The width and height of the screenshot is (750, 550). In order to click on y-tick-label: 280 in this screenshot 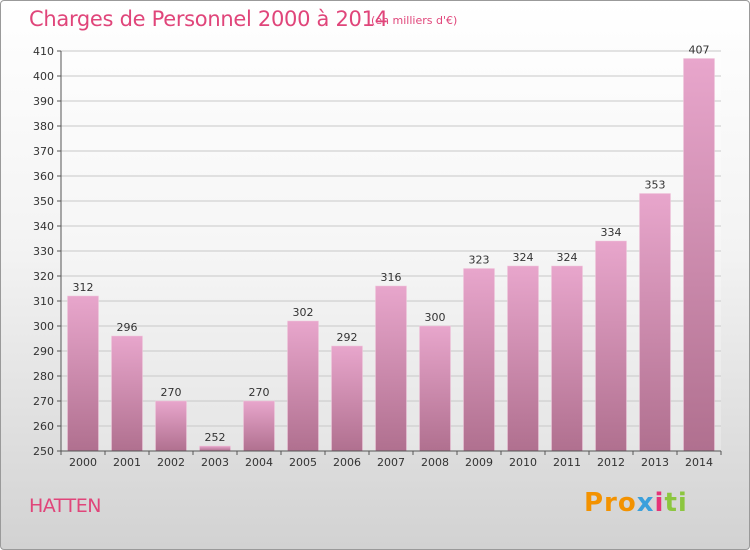, I will do `click(43, 376)`.